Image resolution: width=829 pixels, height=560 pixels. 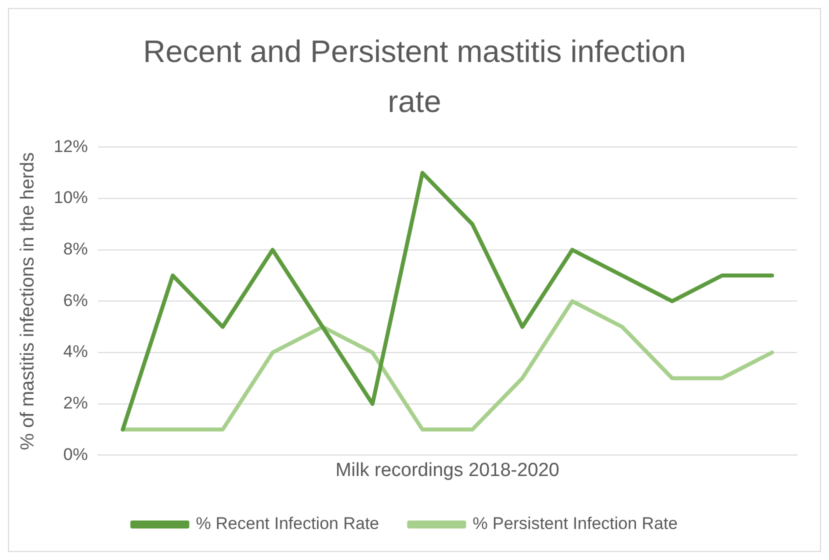 I want to click on y-tick-label: 8%, so click(x=75, y=249).